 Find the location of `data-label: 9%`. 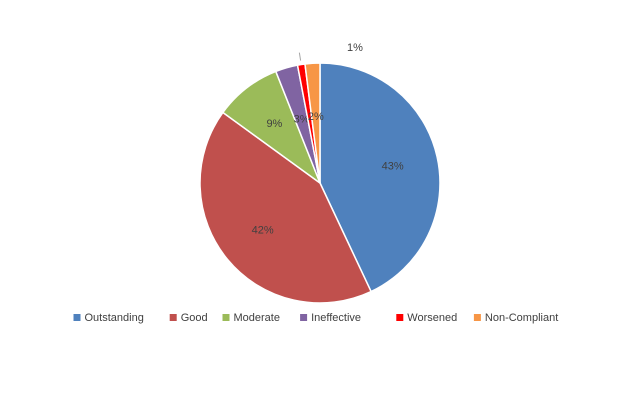

data-label: 9% is located at coordinates (274, 124).